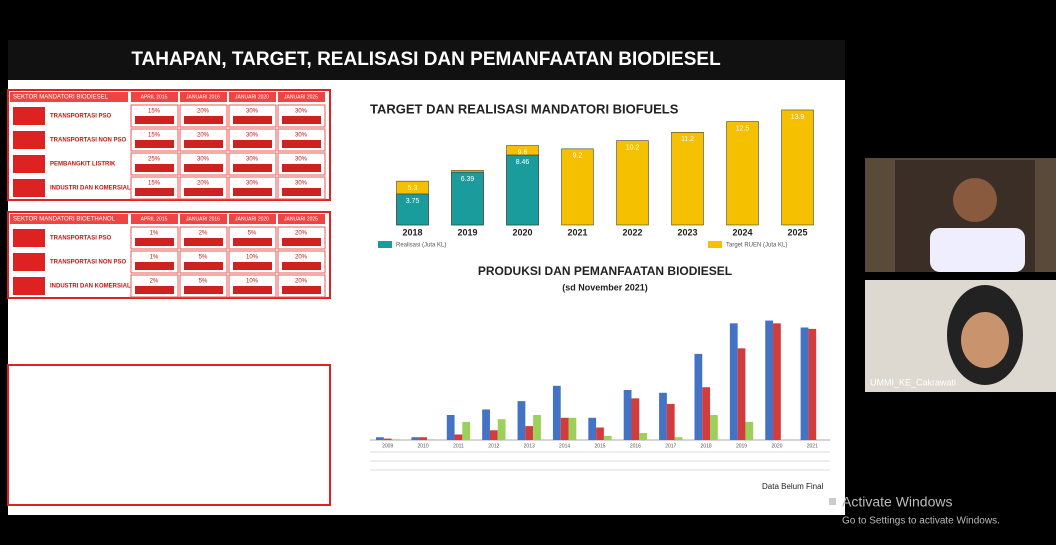  Describe the element at coordinates (64, 220) in the screenshot. I see `mandate-header: SEKTOR MANDATORI BIOETHANOL` at that location.